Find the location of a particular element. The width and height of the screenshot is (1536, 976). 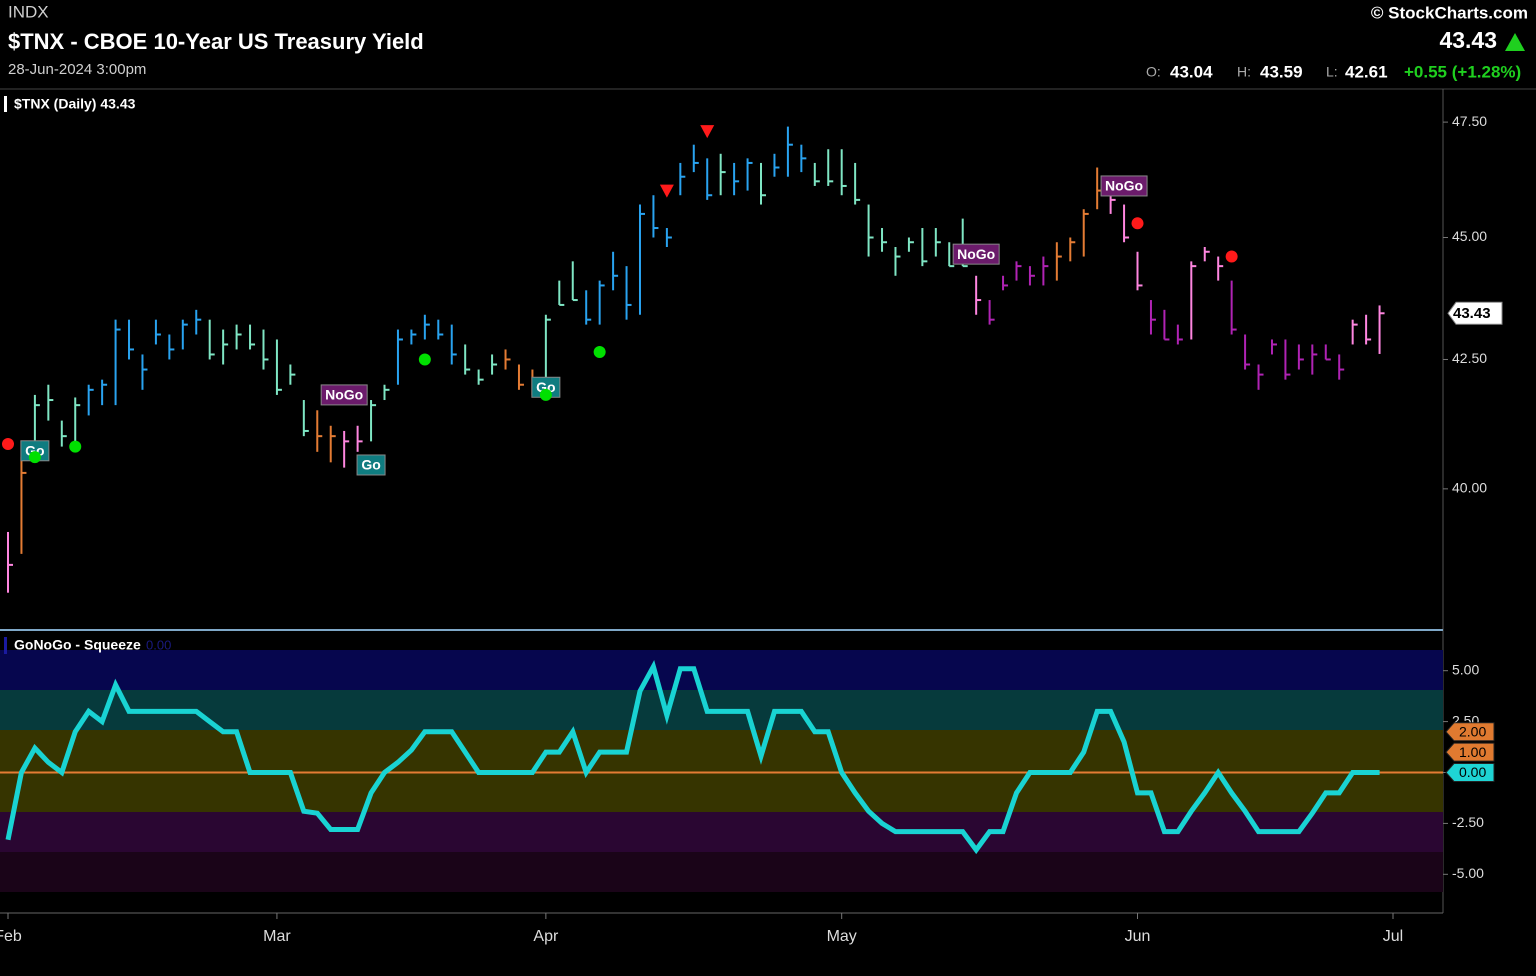

legend: $TNX (Daily) 43.43 is located at coordinates (75, 104).